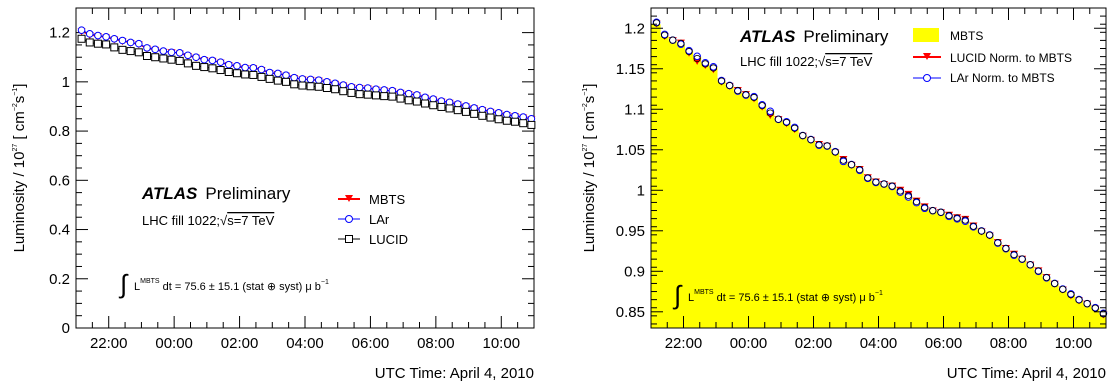  What do you see at coordinates (1026, 373) in the screenshot?
I see `right-x-axis-label: UTC Time: April 4, 2010` at bounding box center [1026, 373].